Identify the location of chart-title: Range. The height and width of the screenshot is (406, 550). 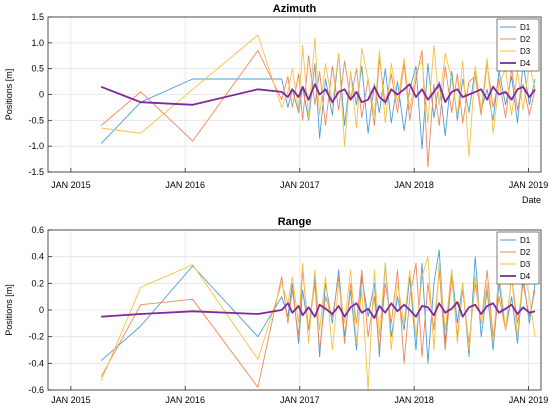
(295, 222).